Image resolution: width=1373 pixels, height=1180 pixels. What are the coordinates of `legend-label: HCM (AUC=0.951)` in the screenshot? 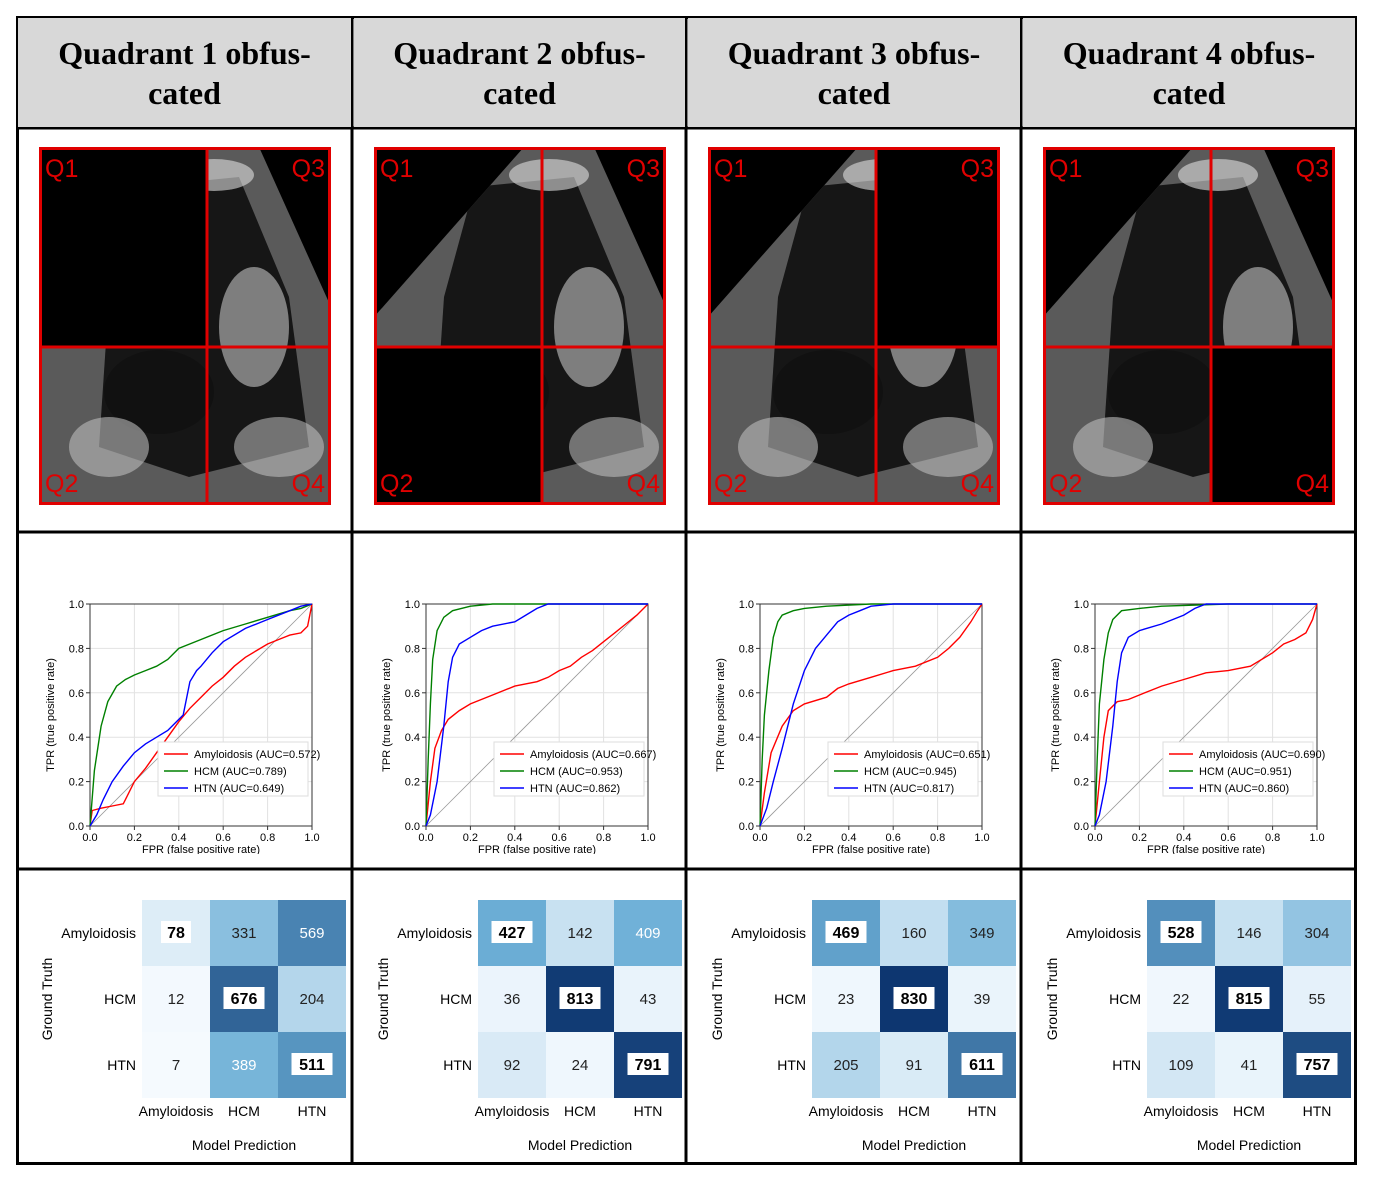 It's located at (1245, 772).